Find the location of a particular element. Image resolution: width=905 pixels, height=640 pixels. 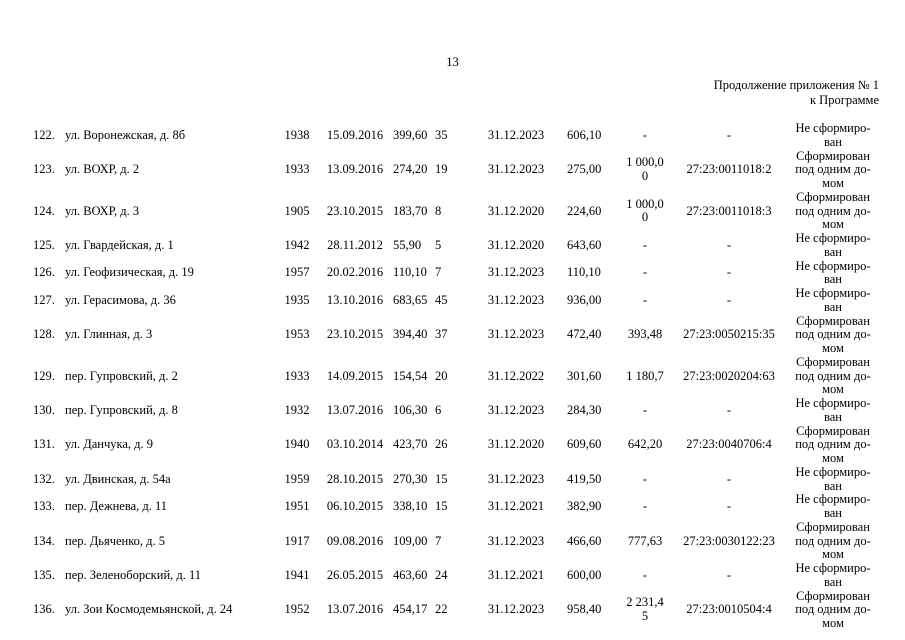

cell-residents-count: 37 is located at coordinates (441, 334).